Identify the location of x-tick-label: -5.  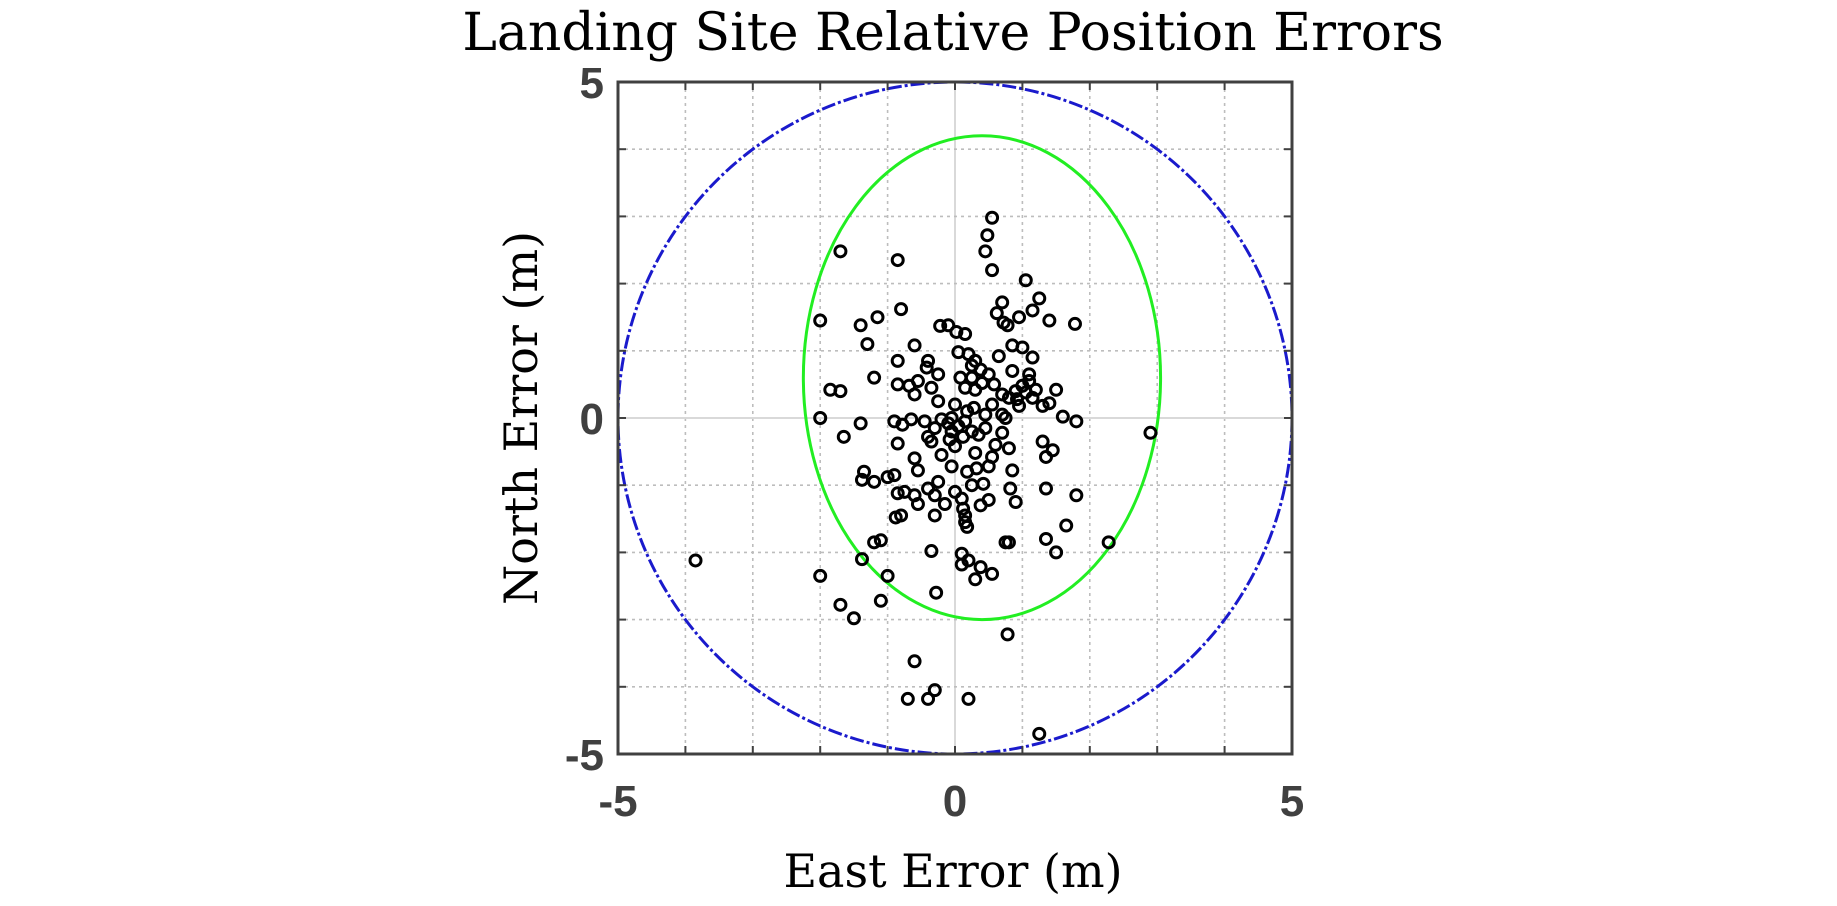
(617, 801).